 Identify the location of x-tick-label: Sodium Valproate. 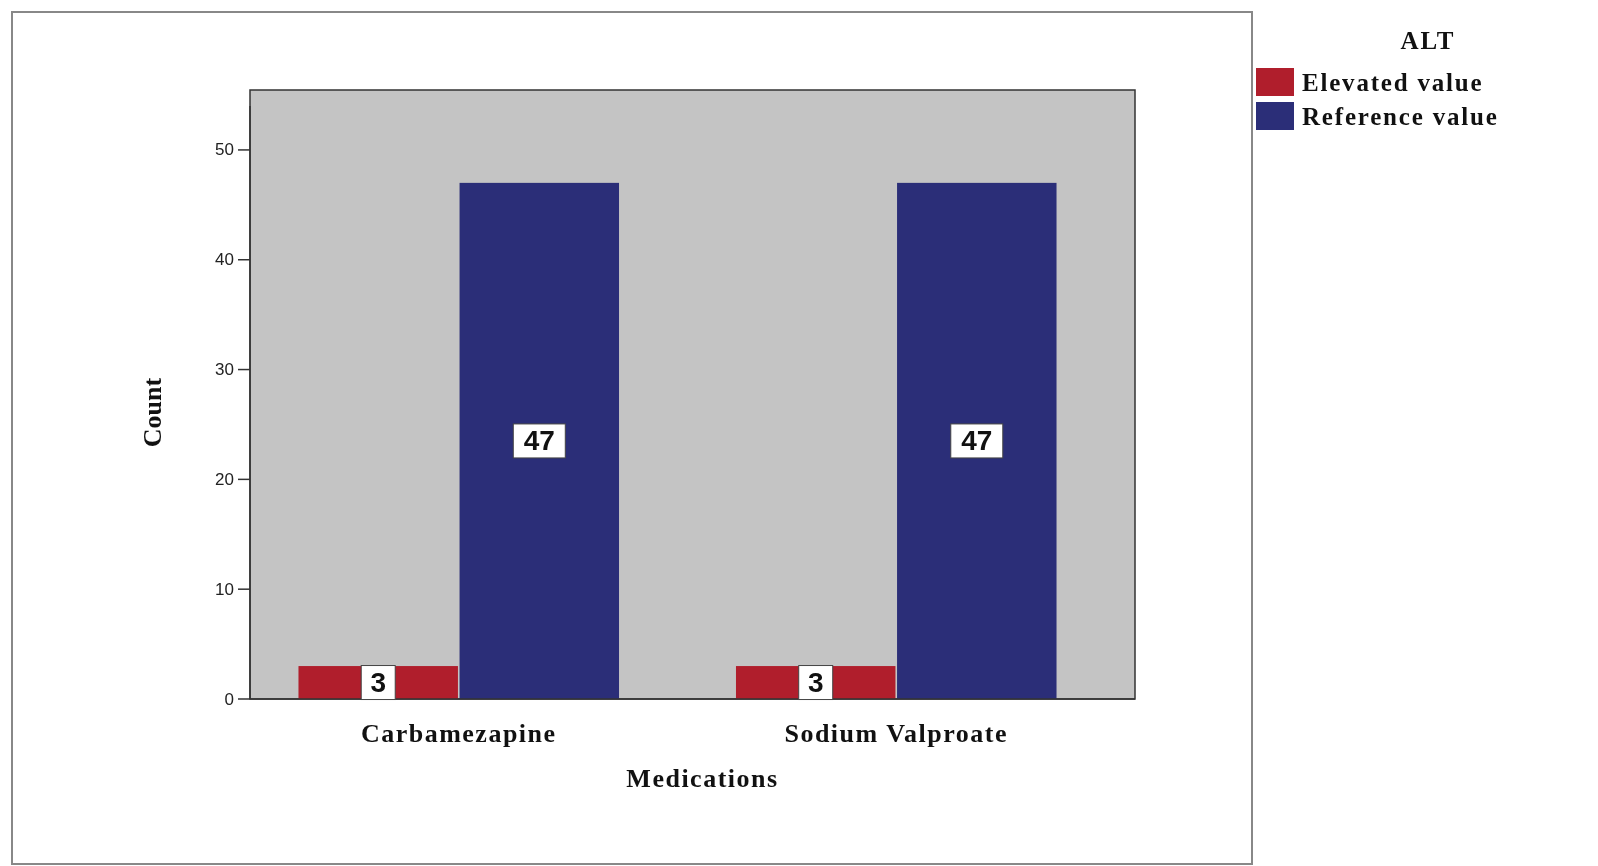
(896, 733).